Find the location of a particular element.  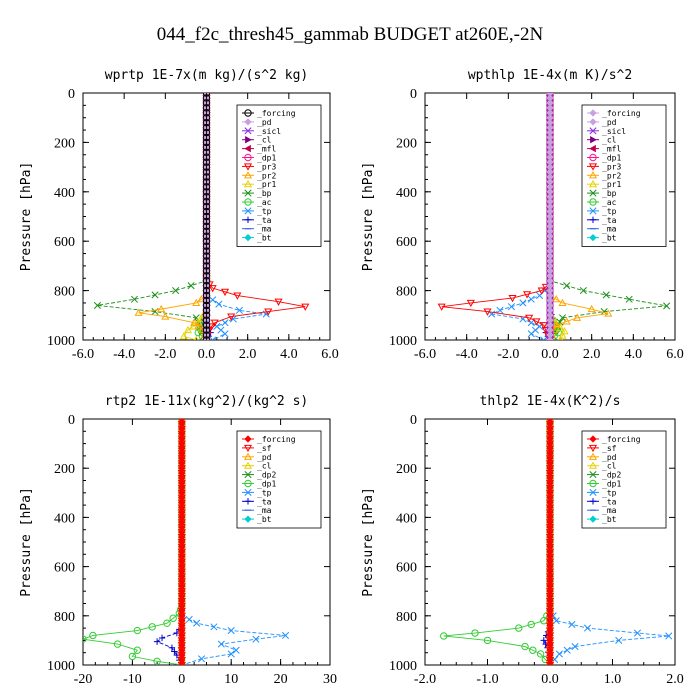

y-tick-label: 1000 is located at coordinates (61, 341).